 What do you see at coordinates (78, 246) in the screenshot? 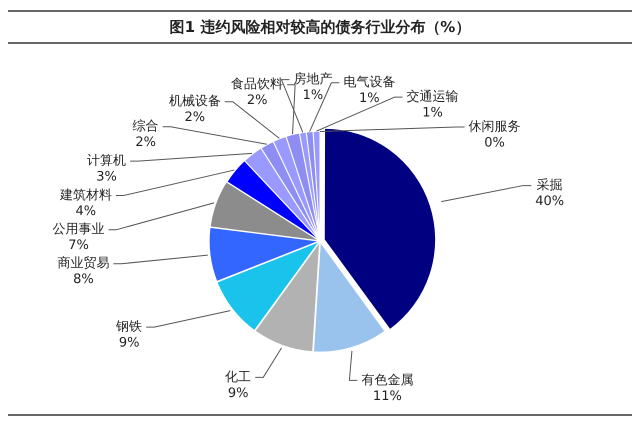
I see `data-label: 7%` at bounding box center [78, 246].